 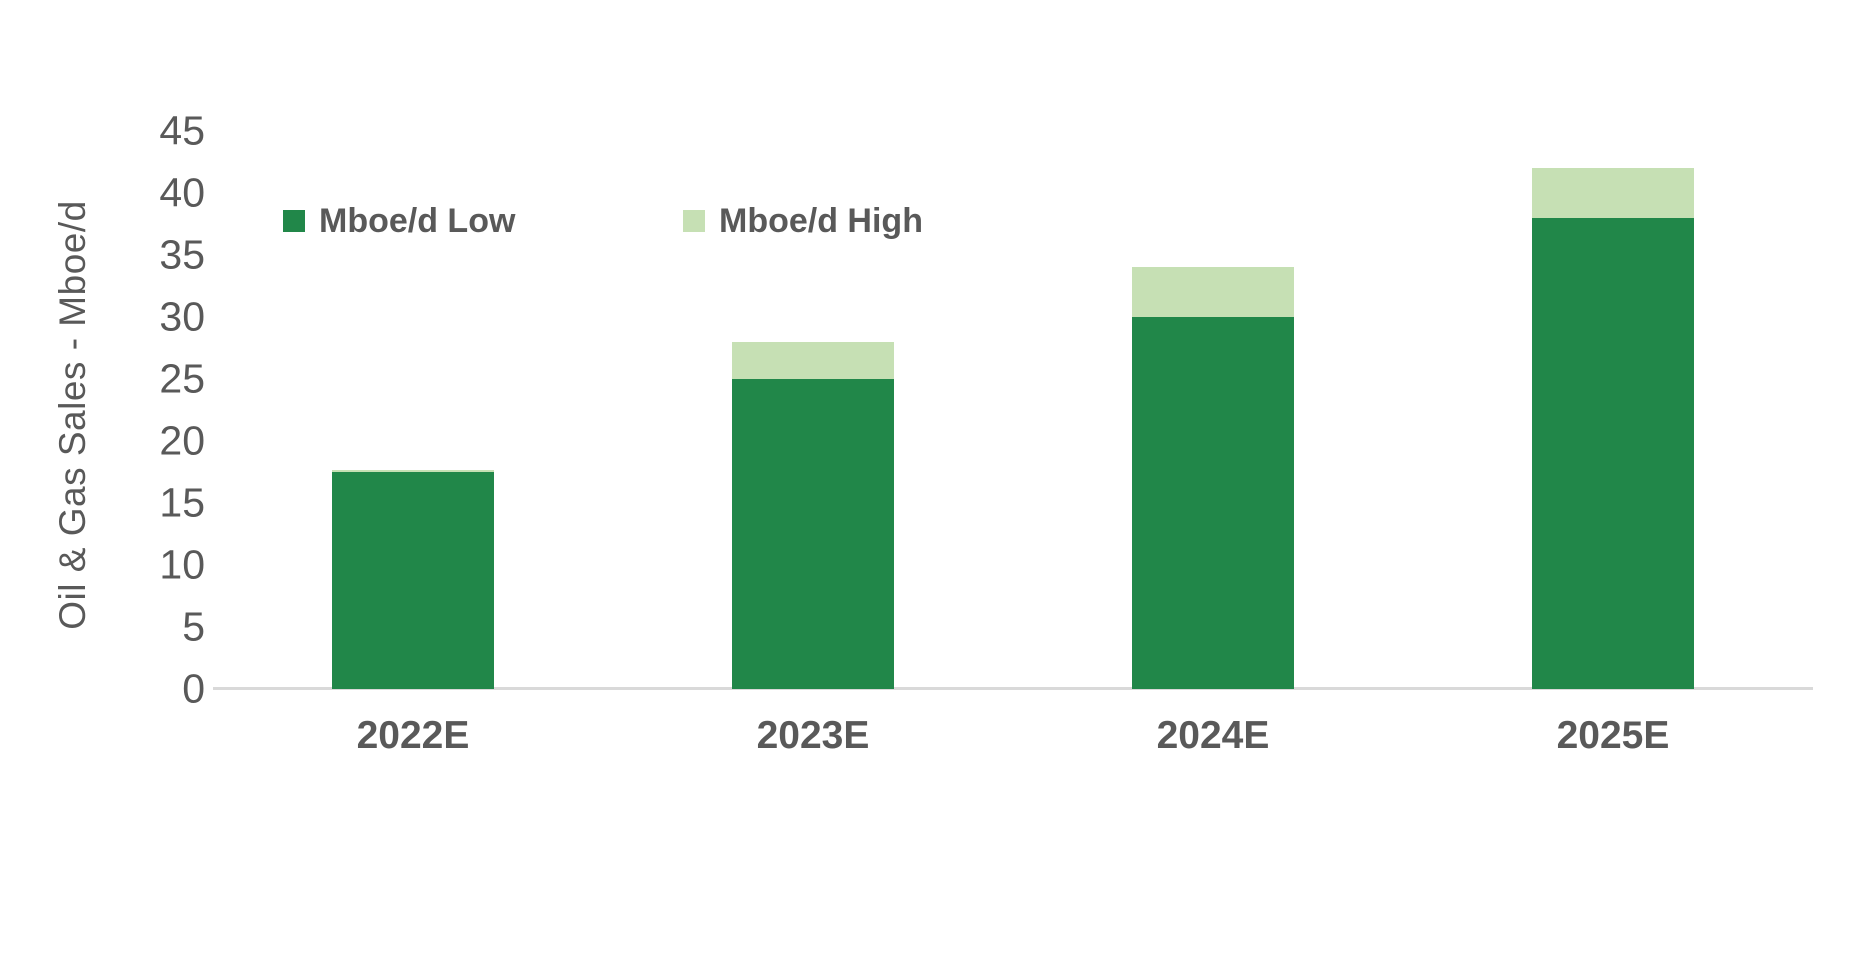 I want to click on y-tick-label-5: 5, so click(x=193, y=626).